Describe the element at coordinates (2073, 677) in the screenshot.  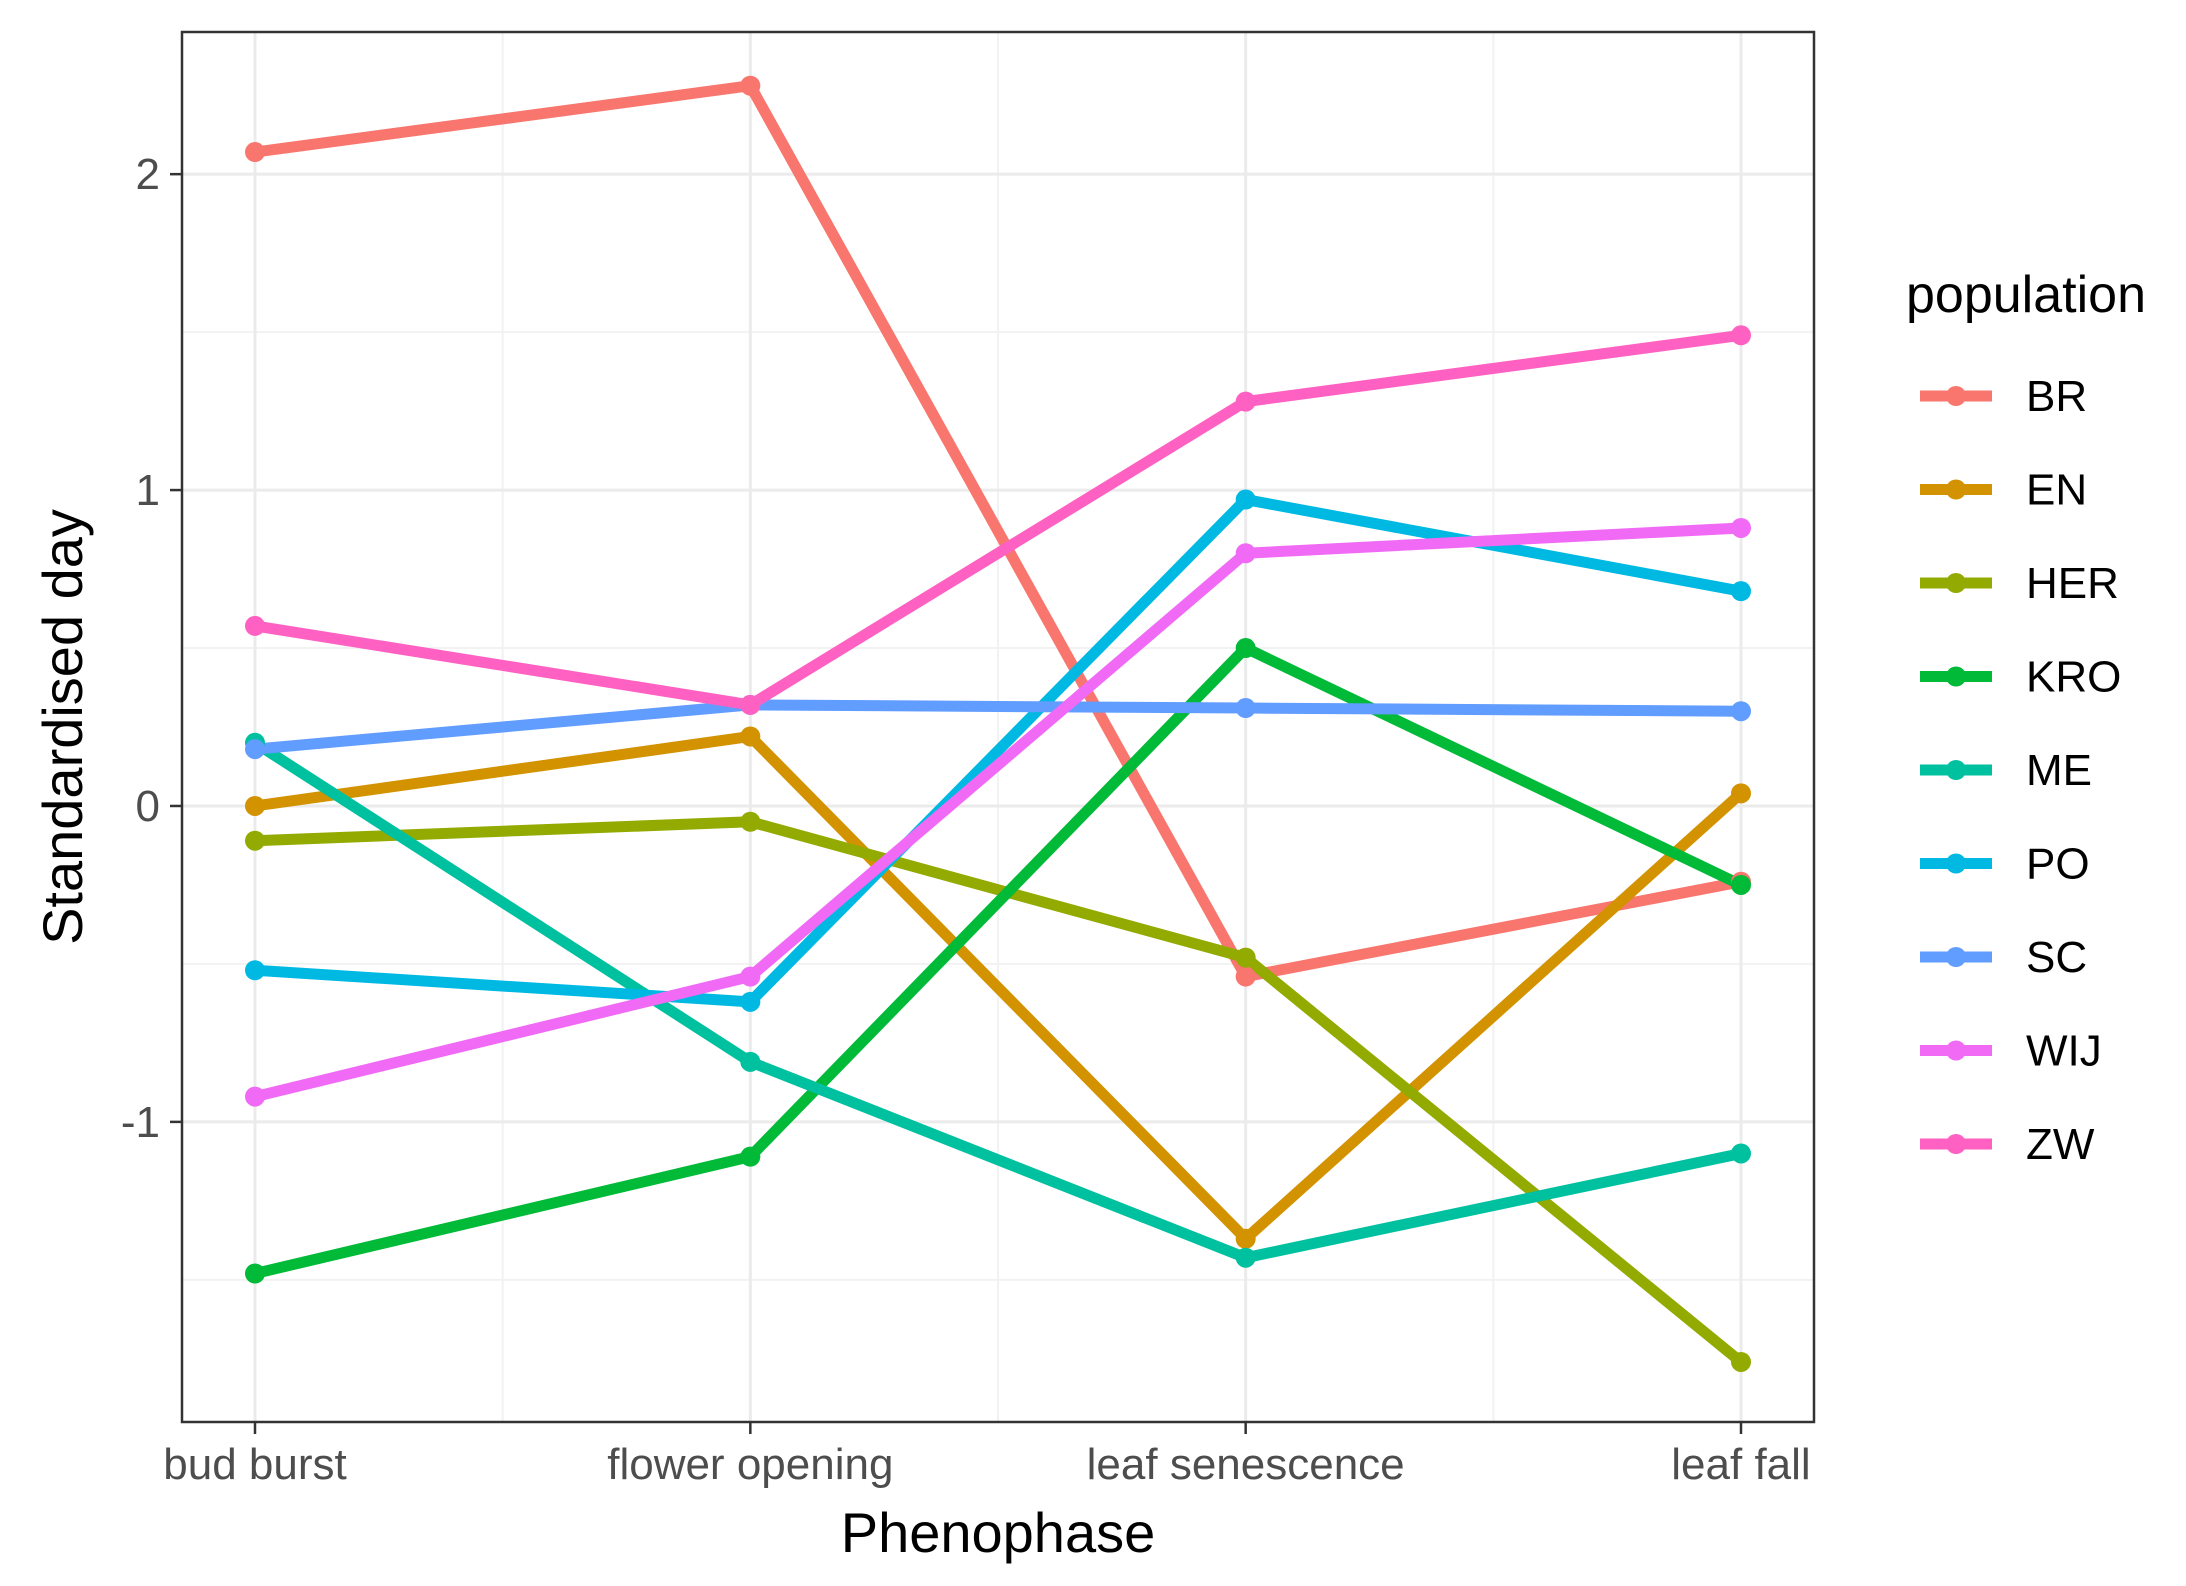
I see `legend-label: KRO` at that location.